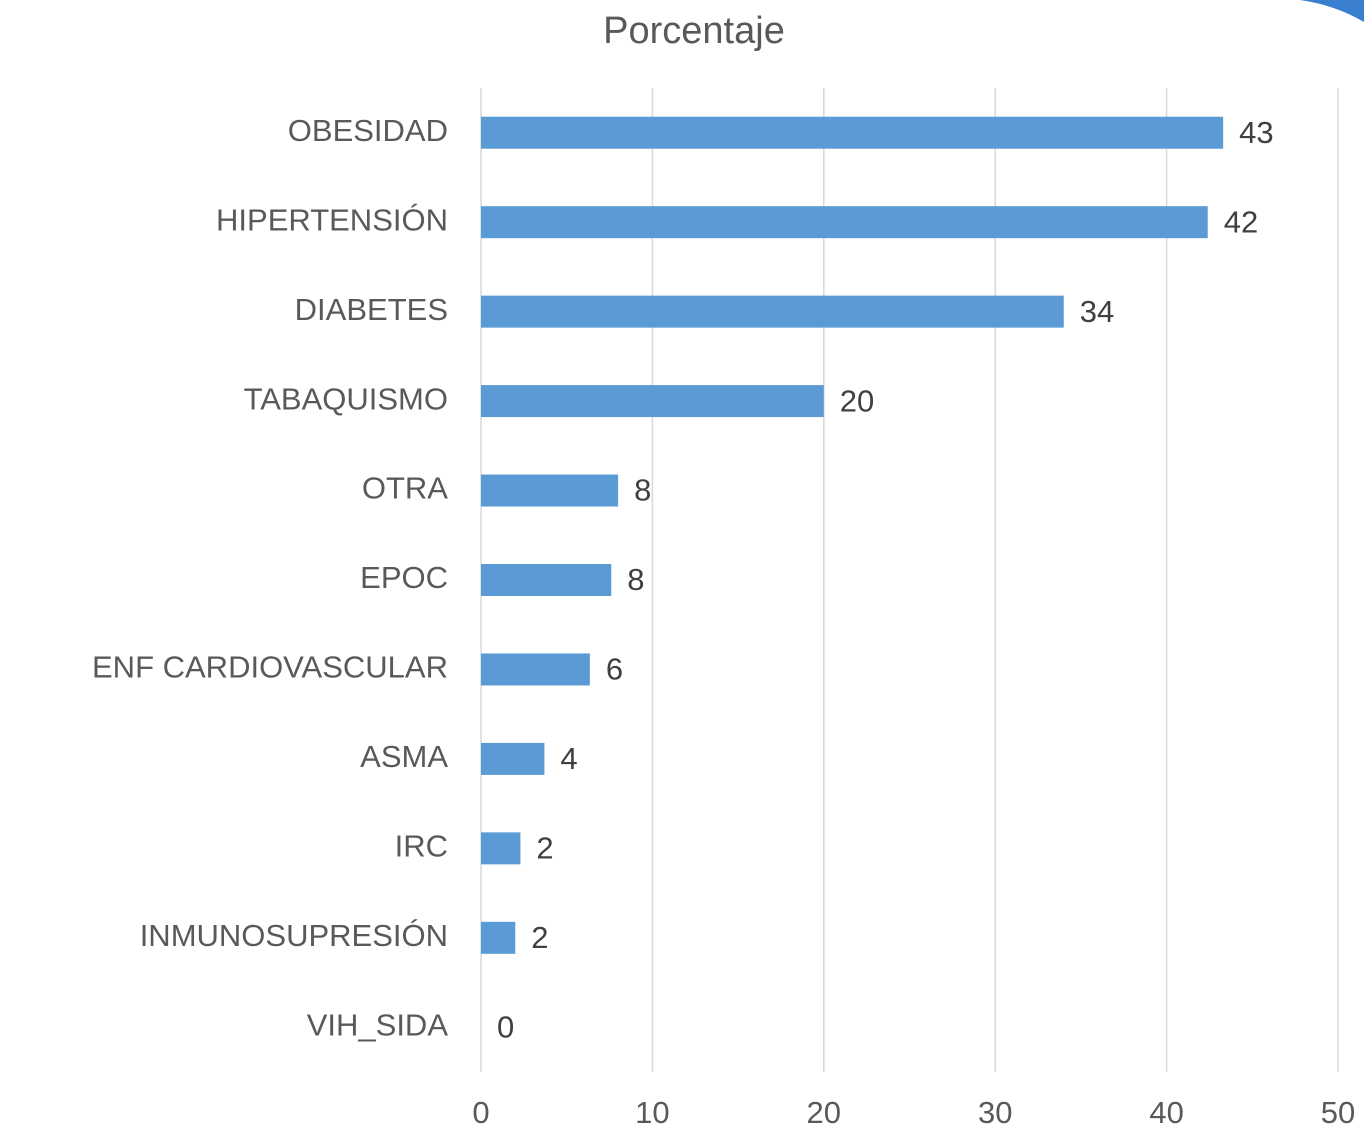 The width and height of the screenshot is (1364, 1132). I want to click on y-tick-label: IRC, so click(421, 846).